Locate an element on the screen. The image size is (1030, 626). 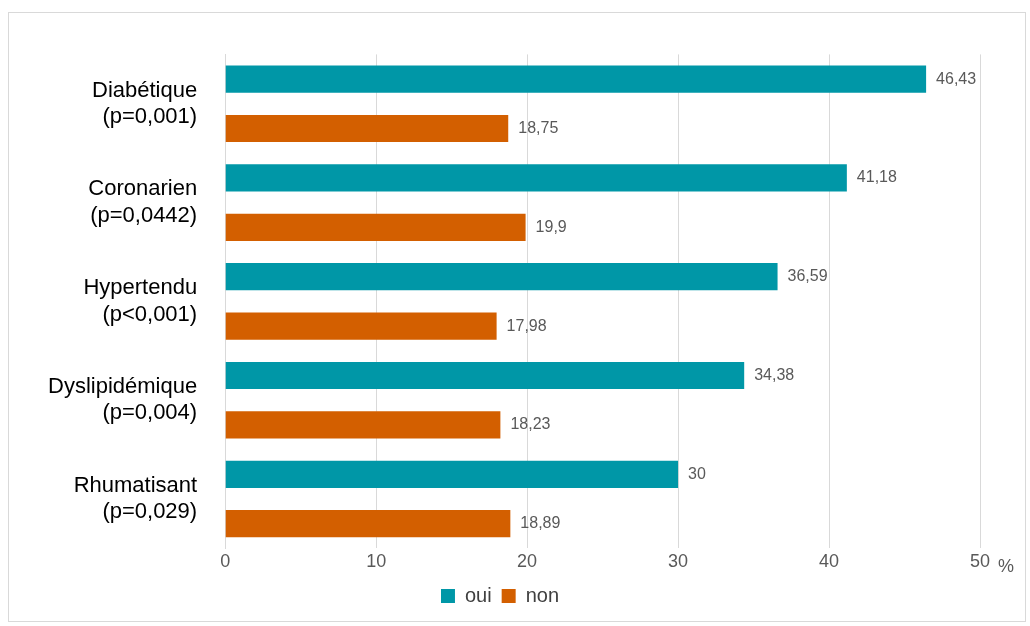
data-label: 17,98 is located at coordinates (526, 325).